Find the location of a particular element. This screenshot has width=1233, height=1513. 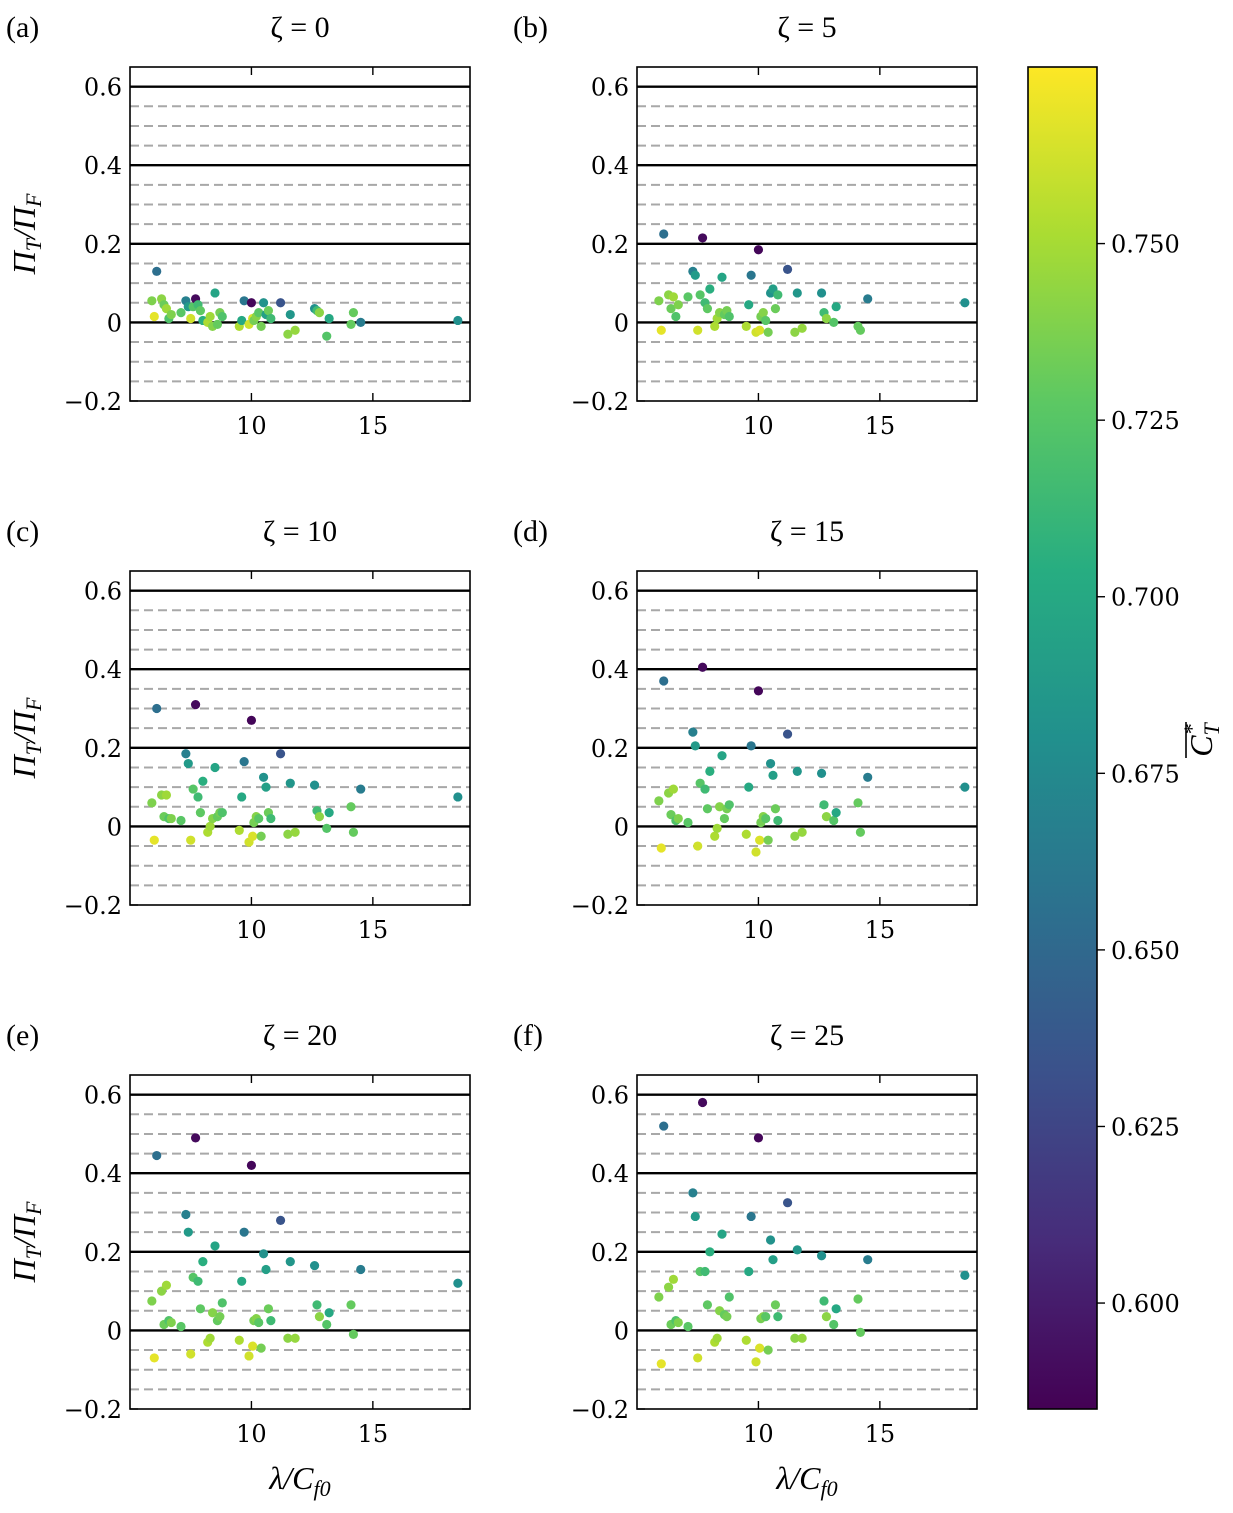

panel-title: ζ = 0 is located at coordinates (299, 27).